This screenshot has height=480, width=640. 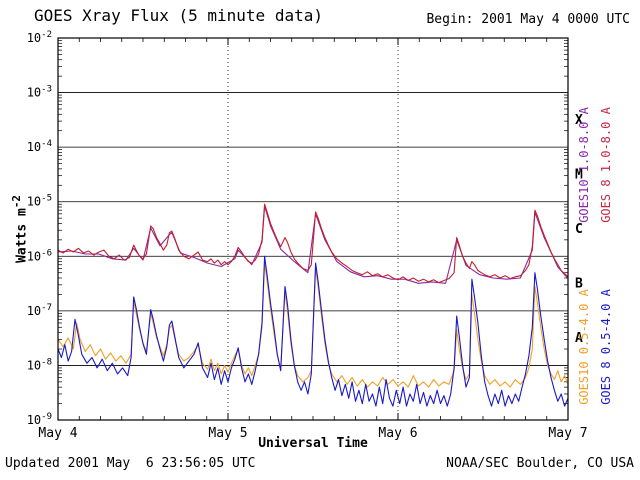 What do you see at coordinates (579, 120) in the screenshot?
I see `flux-class-label: X` at bounding box center [579, 120].